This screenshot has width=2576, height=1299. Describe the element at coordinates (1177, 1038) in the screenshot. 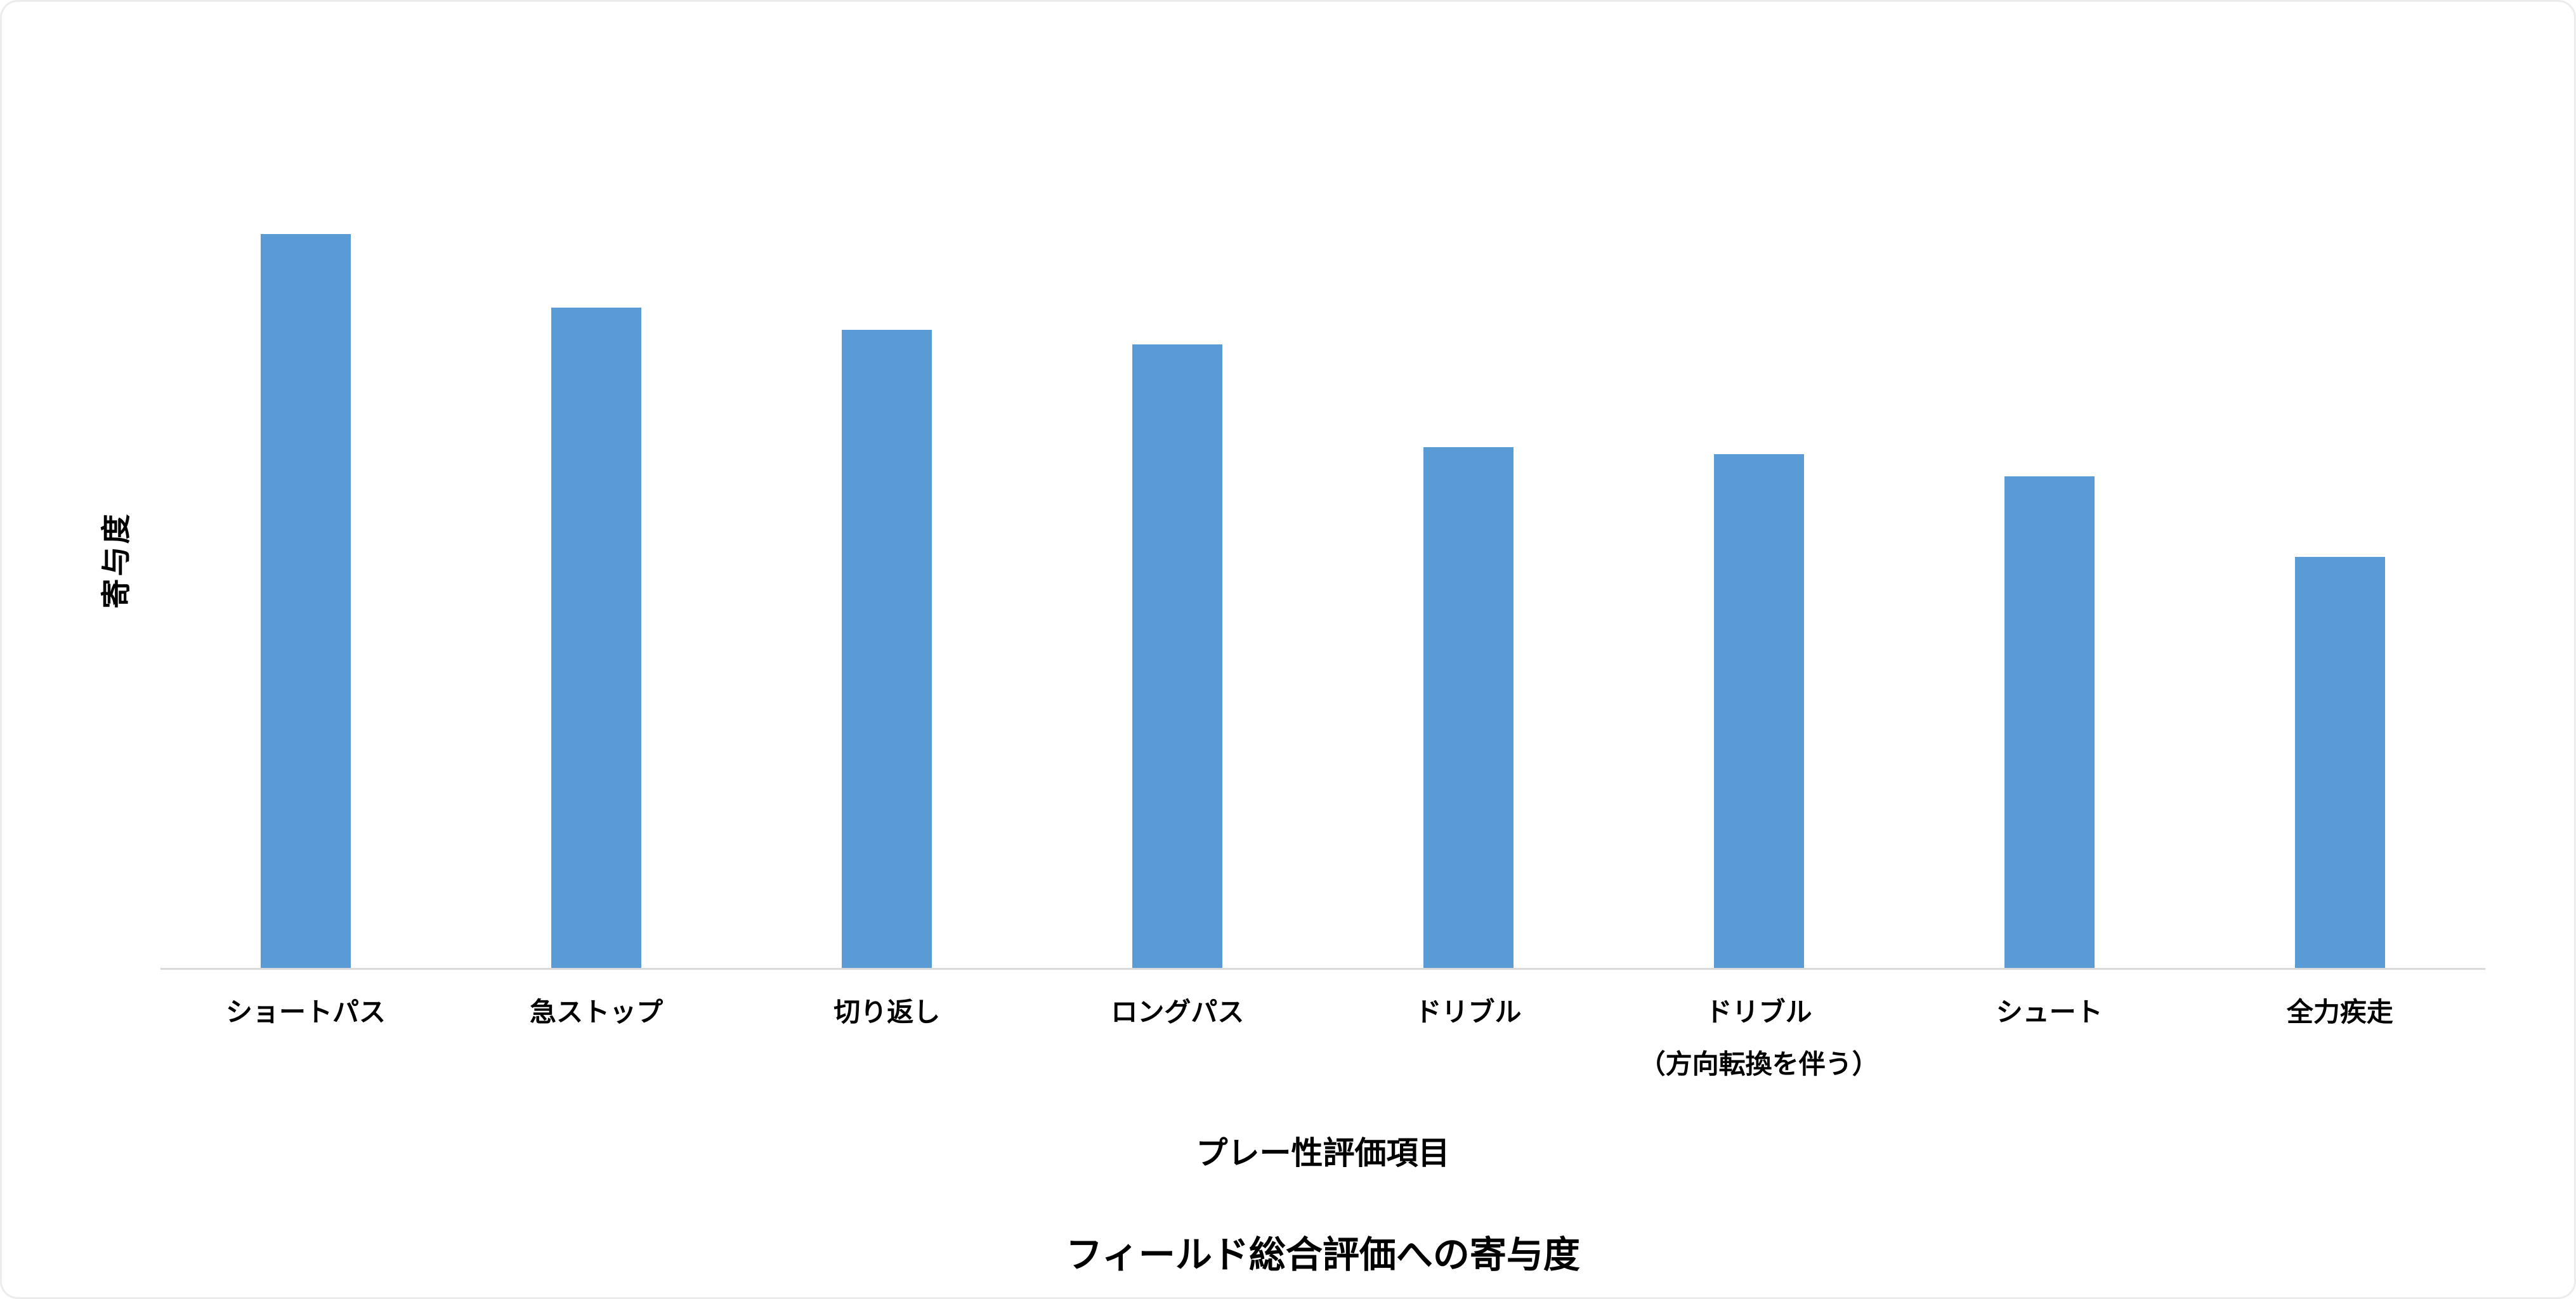

I see `category-label: ロングパス` at that location.